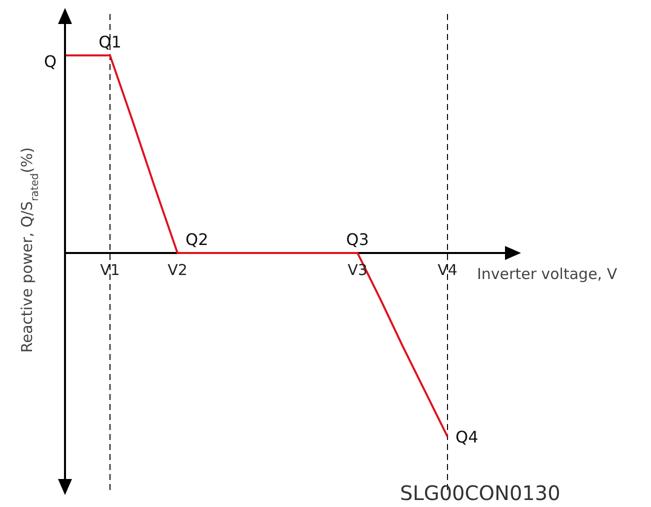 The width and height of the screenshot is (651, 507). Describe the element at coordinates (547, 273) in the screenshot. I see `x-axis-title: Inverter voltage, V` at that location.